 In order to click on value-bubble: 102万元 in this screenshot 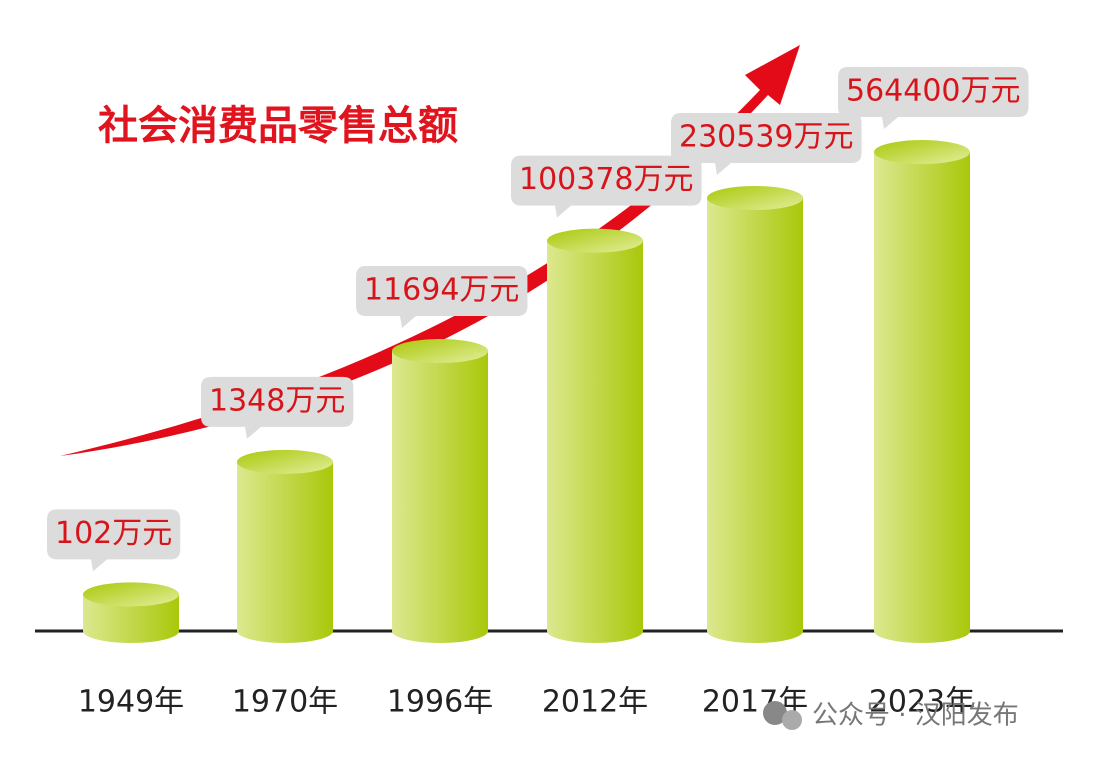, I will do `click(114, 540)`.